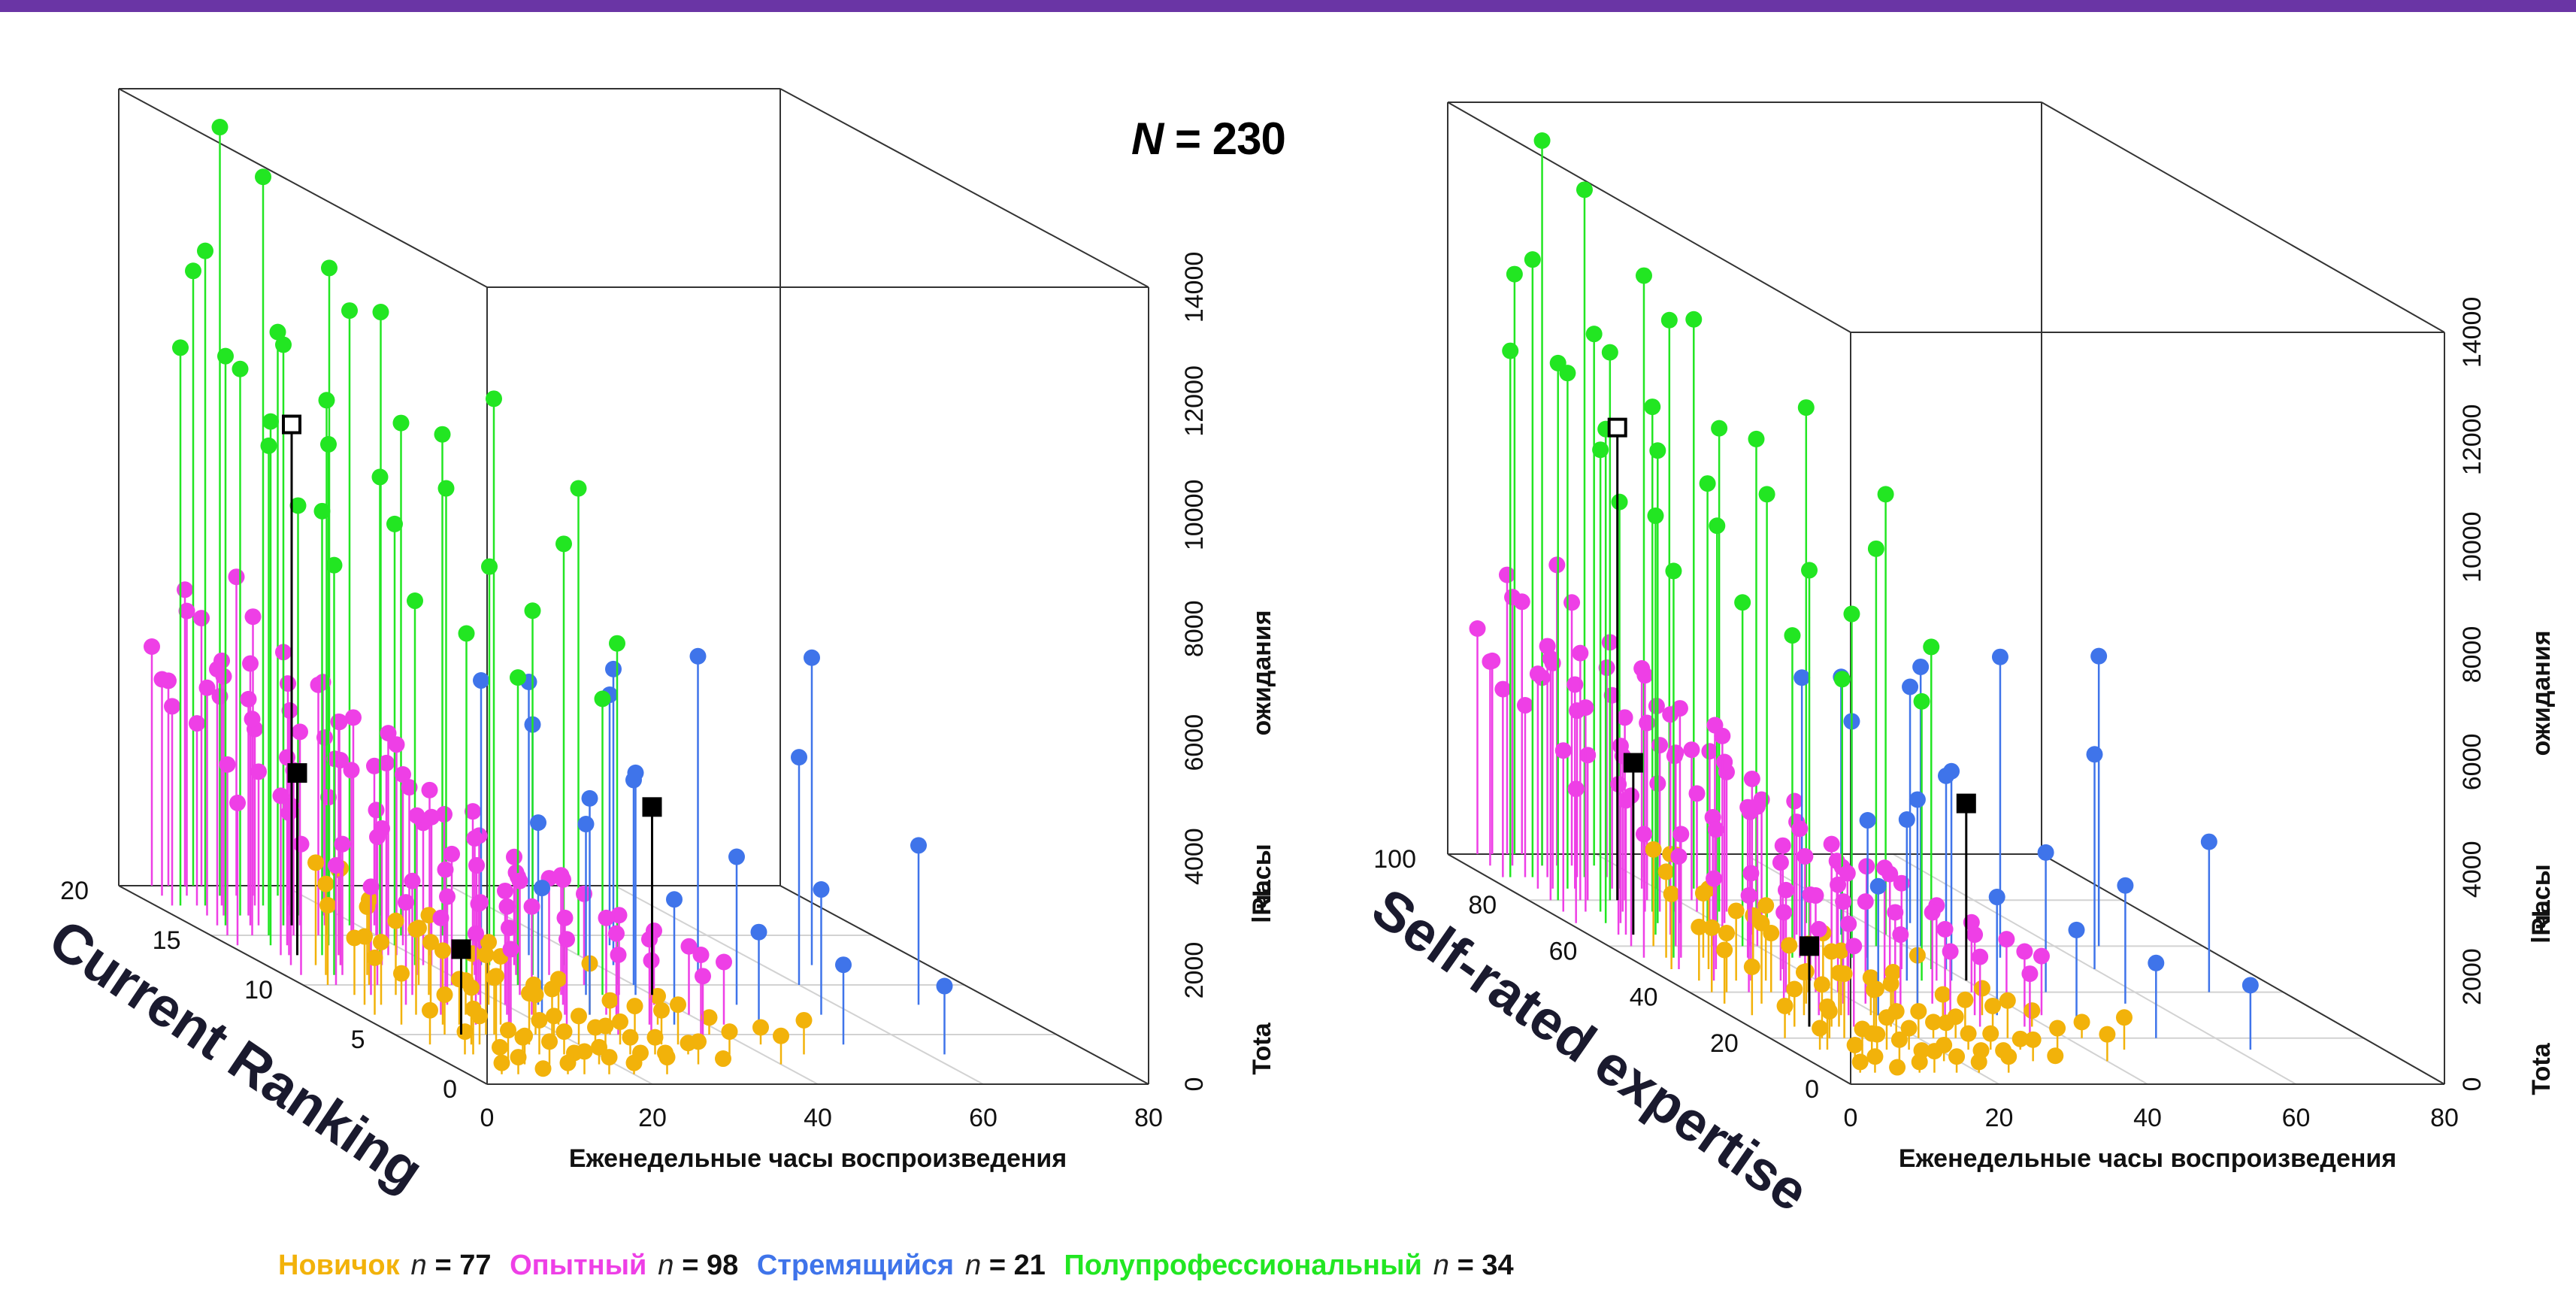 Image resolution: width=2576 pixels, height=1315 pixels. What do you see at coordinates (2147, 1118) in the screenshot?
I see `x-tick-label: 40` at bounding box center [2147, 1118].